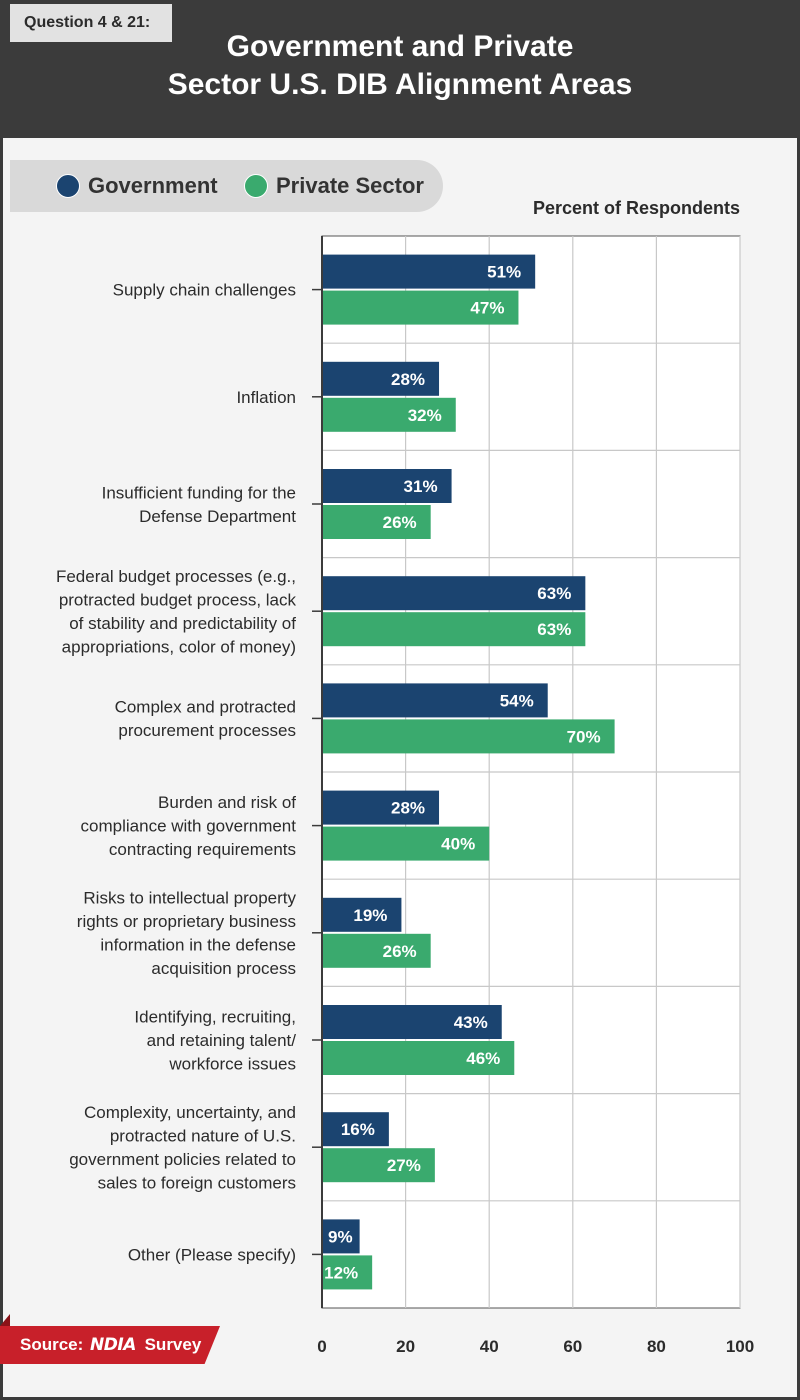  What do you see at coordinates (52, 1344) in the screenshot?
I see `source-label: Source:` at bounding box center [52, 1344].